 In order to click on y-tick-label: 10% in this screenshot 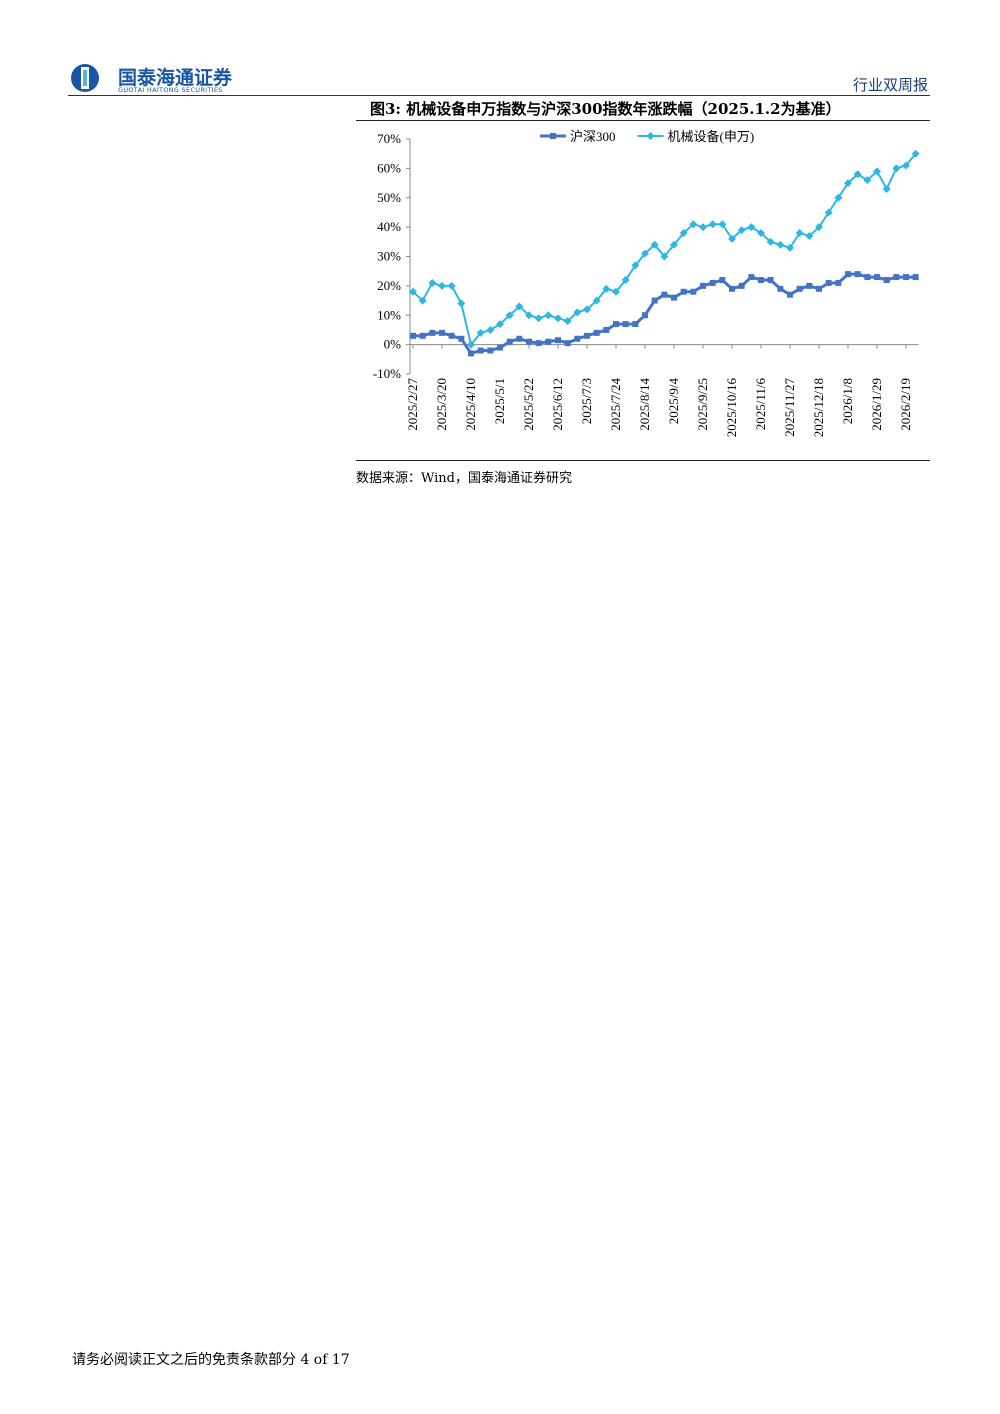, I will do `click(389, 314)`.